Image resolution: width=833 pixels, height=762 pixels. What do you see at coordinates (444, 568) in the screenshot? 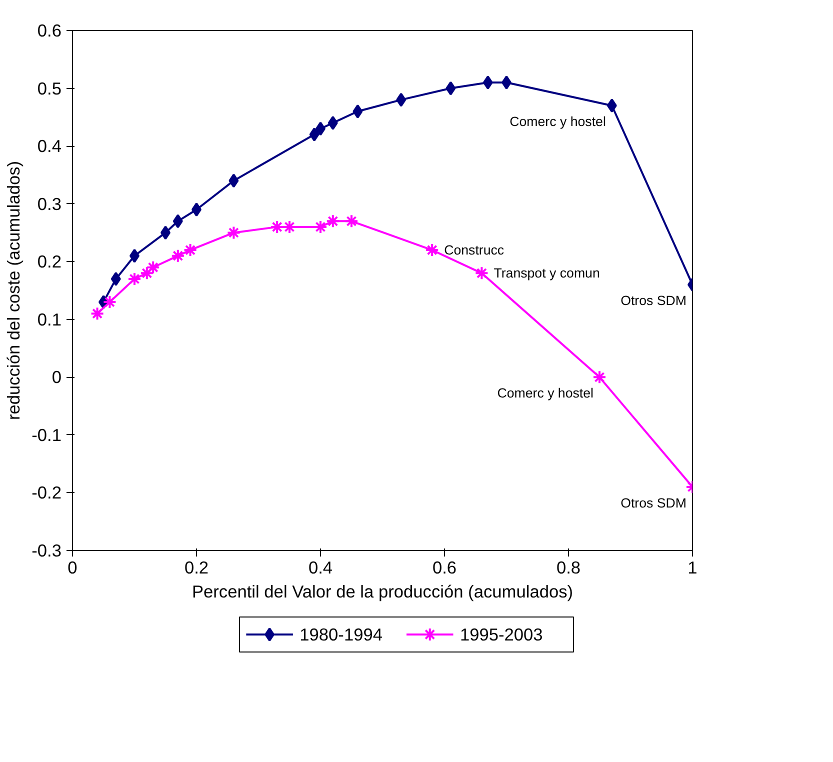
I see `x-tick-label: 0.6` at bounding box center [444, 568].